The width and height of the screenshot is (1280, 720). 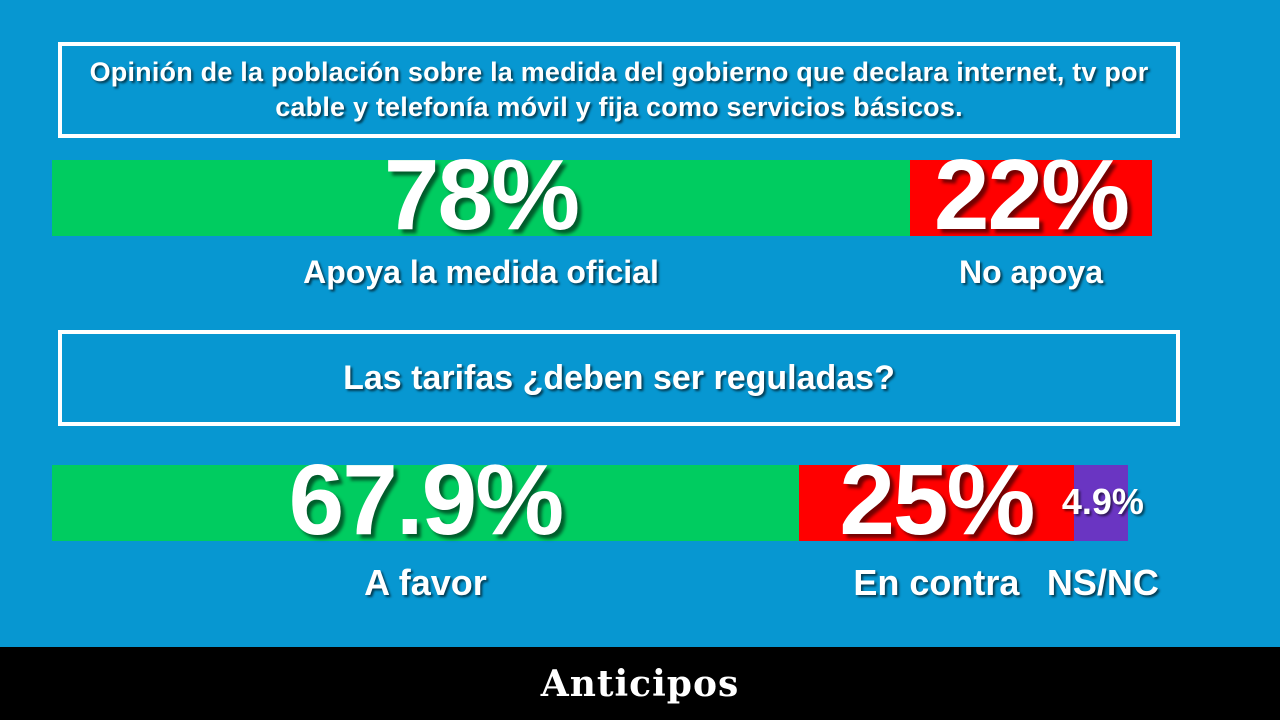 I want to click on category-label-ns_nc: NS/NC, so click(x=1102, y=582).